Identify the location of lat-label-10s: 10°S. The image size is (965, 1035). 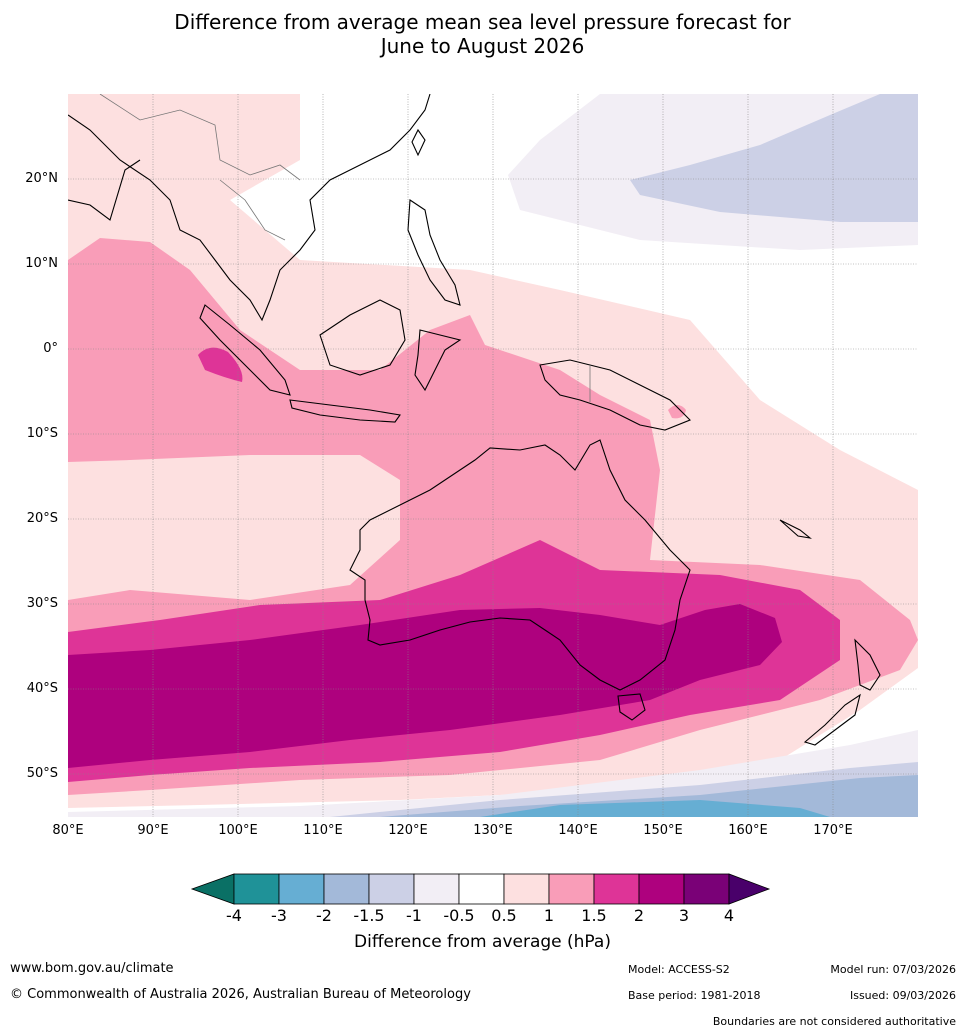
(42, 433).